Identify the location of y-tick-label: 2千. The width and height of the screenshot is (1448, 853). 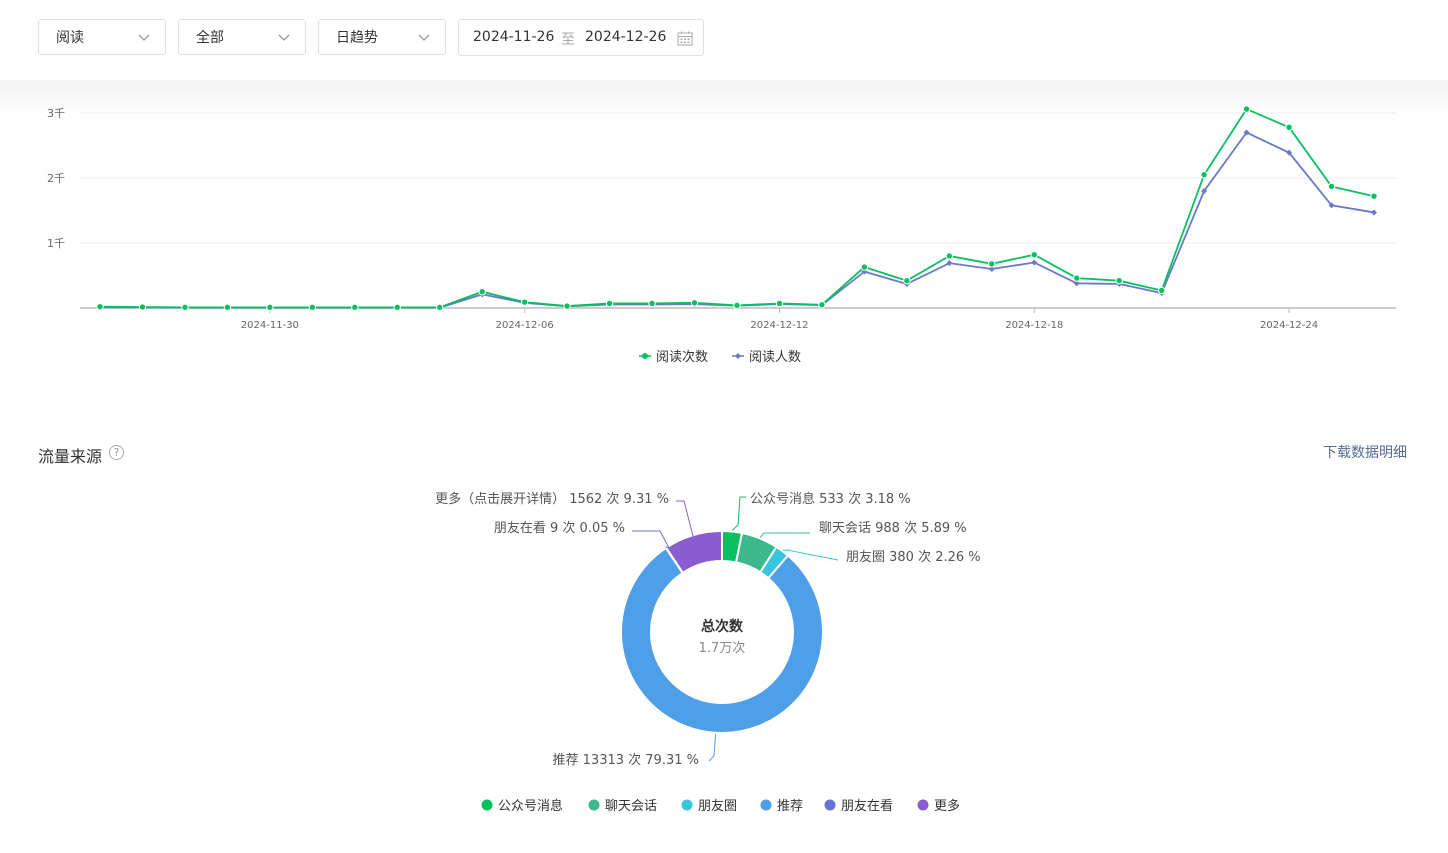
(56, 178).